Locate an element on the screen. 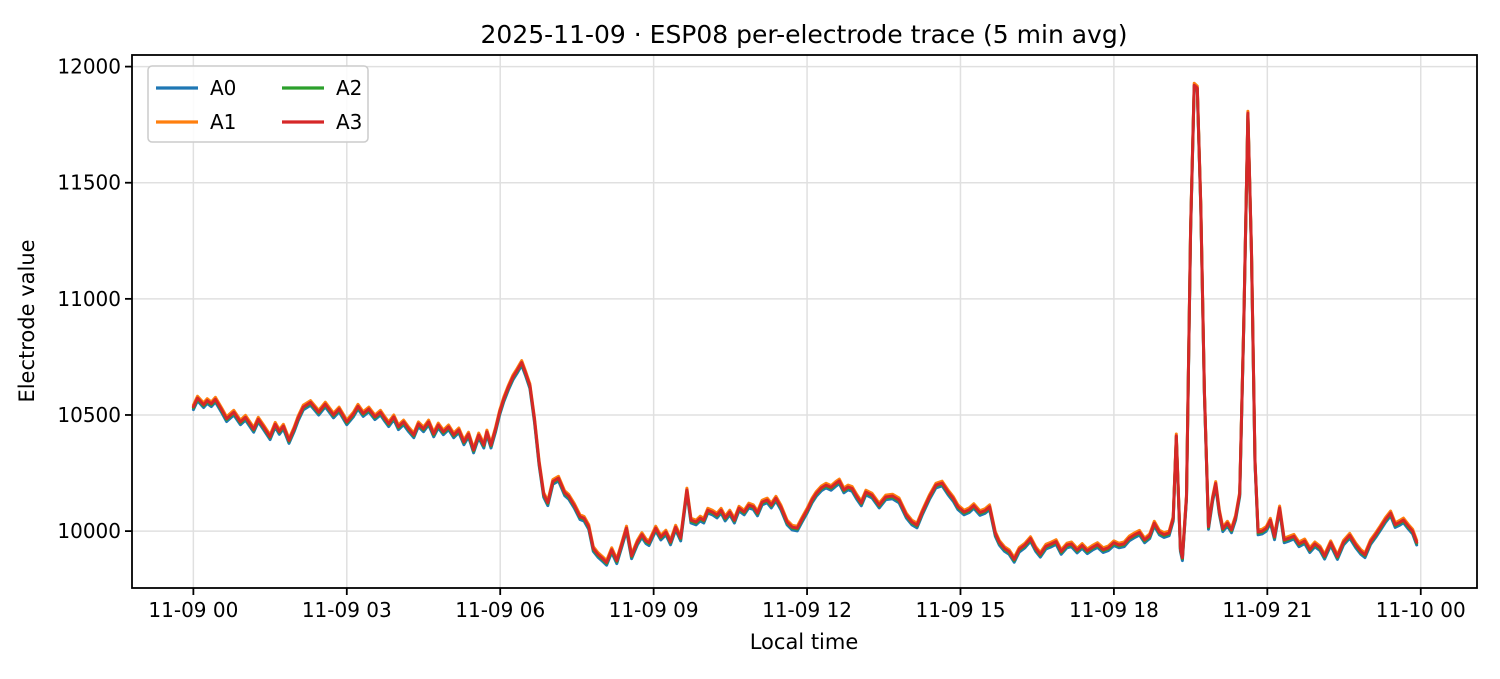 Image resolution: width=1500 pixels, height=679 pixels. legend-label-A2: A2 is located at coordinates (349, 88).